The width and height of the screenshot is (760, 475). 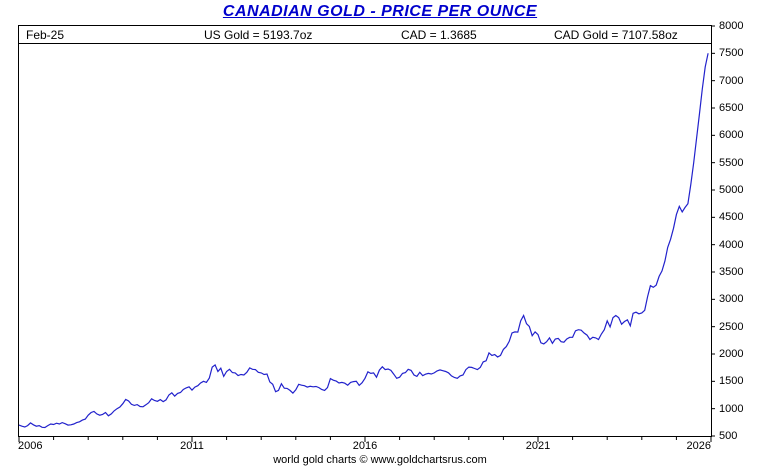 I want to click on y-axis-label: 7500, so click(x=731, y=53).